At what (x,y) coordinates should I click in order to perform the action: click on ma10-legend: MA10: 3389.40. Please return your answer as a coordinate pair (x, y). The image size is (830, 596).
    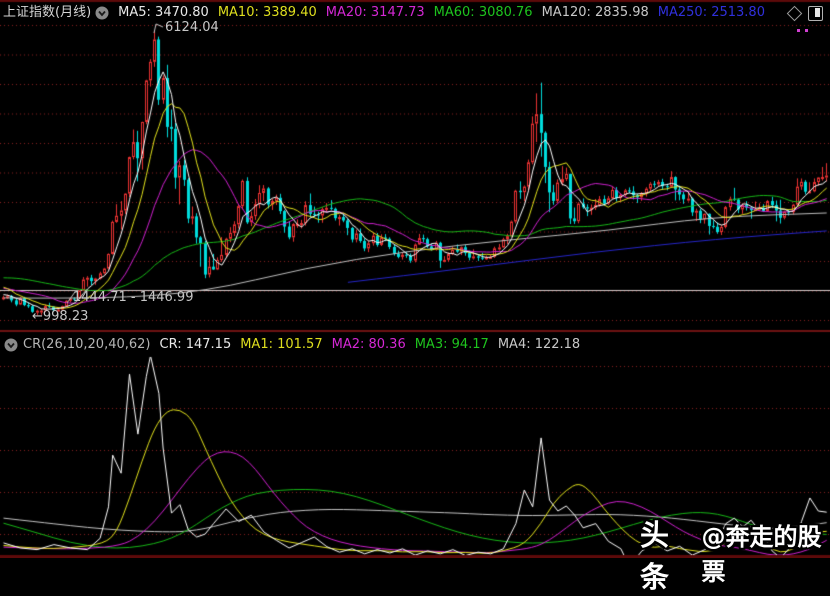
    Looking at the image, I should click on (267, 12).